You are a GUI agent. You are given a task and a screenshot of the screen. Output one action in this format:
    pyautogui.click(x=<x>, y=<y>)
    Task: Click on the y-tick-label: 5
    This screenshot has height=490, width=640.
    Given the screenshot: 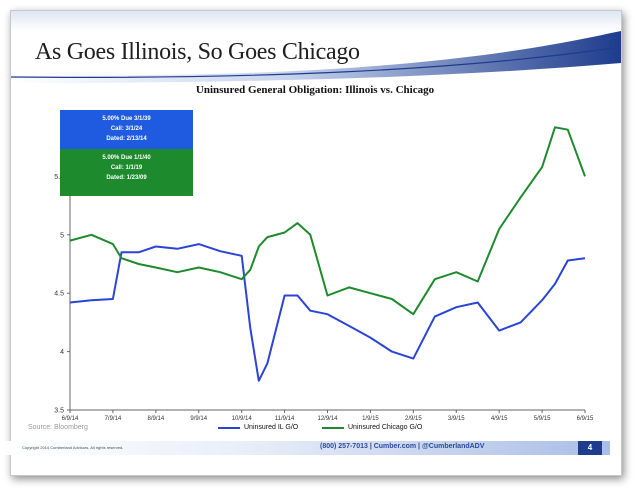 What is the action you would take?
    pyautogui.click(x=62, y=235)
    